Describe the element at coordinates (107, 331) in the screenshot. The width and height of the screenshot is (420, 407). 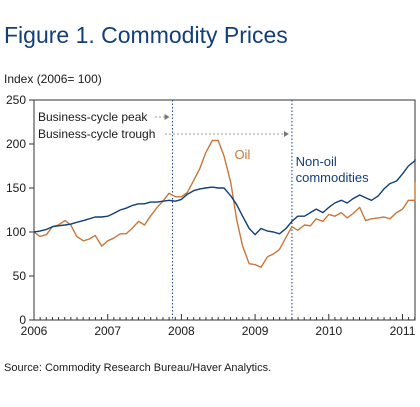
I see `x-tick-label: 2007` at that location.